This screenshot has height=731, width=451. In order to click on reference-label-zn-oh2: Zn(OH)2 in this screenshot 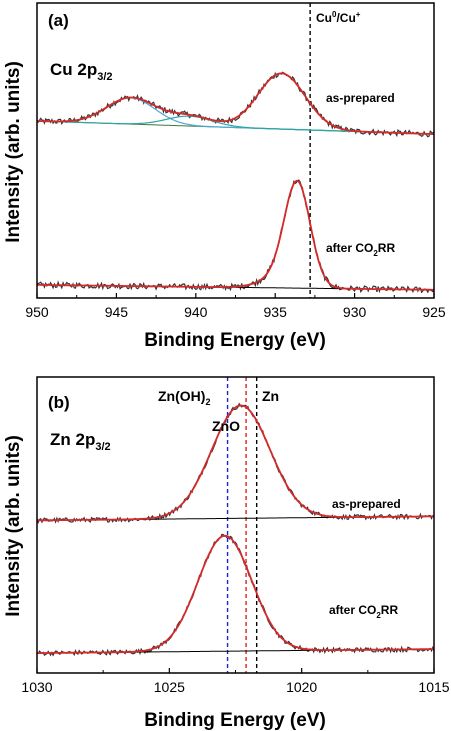, I will do `click(184, 397)`.